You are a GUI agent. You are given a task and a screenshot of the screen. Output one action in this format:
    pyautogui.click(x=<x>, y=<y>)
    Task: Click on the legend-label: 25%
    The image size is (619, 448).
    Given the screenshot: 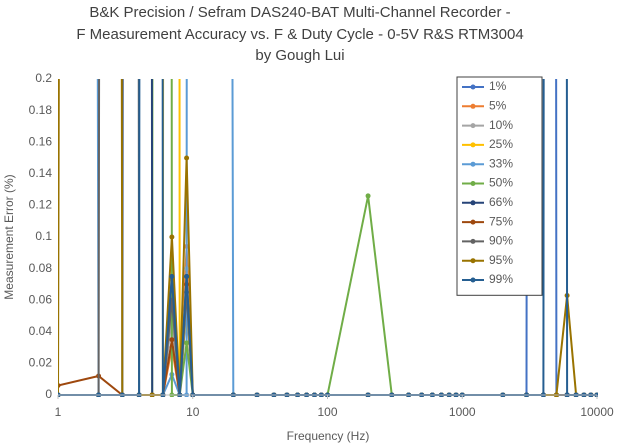 What is the action you would take?
    pyautogui.click(x=501, y=144)
    